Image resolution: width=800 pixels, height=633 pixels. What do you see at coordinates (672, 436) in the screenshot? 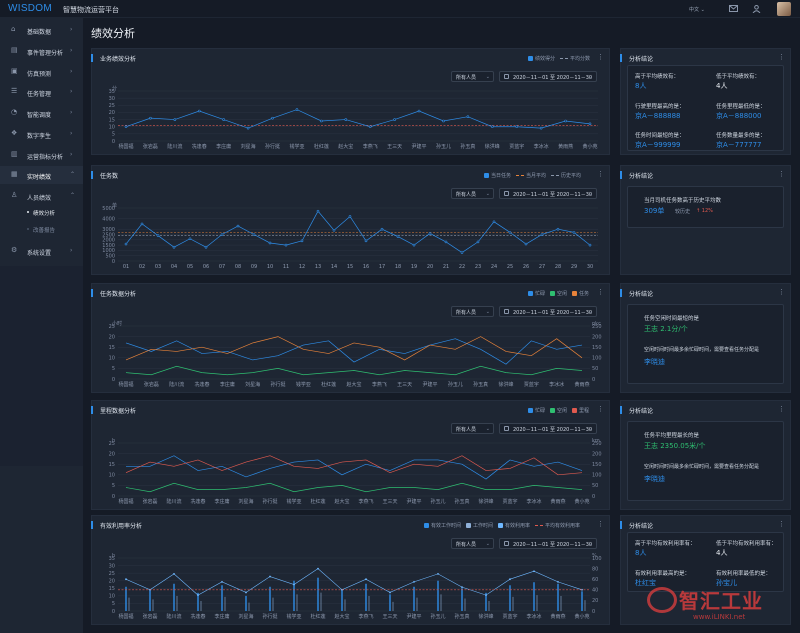
I see `conclusion-key: 任务平均里程最长的是` at bounding box center [672, 436].